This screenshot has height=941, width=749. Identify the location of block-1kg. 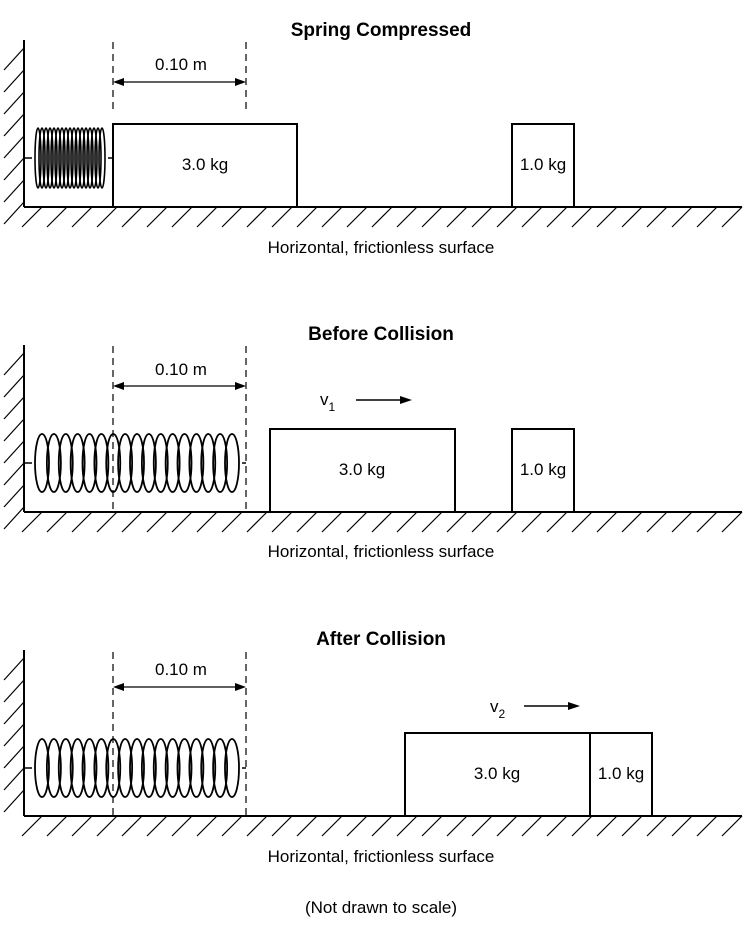
(543, 470).